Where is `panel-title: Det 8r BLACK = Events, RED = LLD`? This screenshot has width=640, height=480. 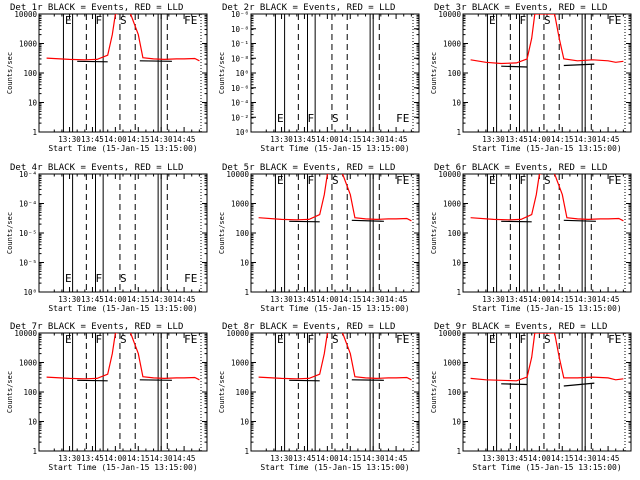 panel-title: Det 8r BLACK = Events, RED = LLD is located at coordinates (308, 327).